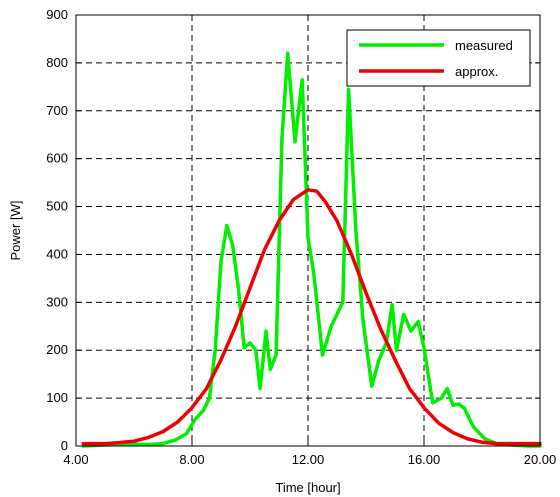  What do you see at coordinates (424, 459) in the screenshot?
I see `x-tick-label: 16.00` at bounding box center [424, 459].